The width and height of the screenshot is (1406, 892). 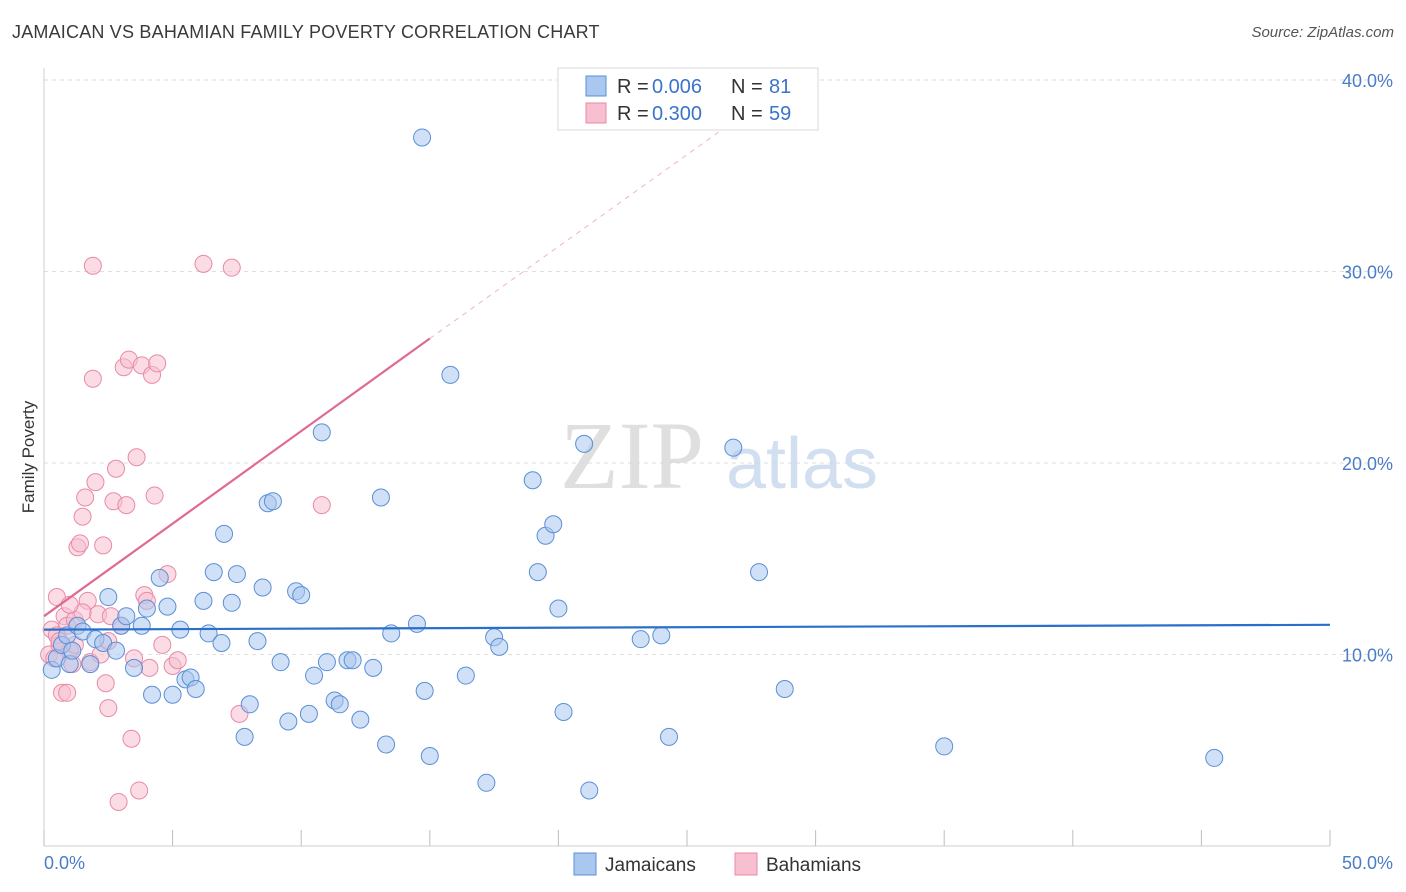 What do you see at coordinates (632, 455) in the screenshot?
I see `watermark-zip: ZIP` at bounding box center [632, 455].